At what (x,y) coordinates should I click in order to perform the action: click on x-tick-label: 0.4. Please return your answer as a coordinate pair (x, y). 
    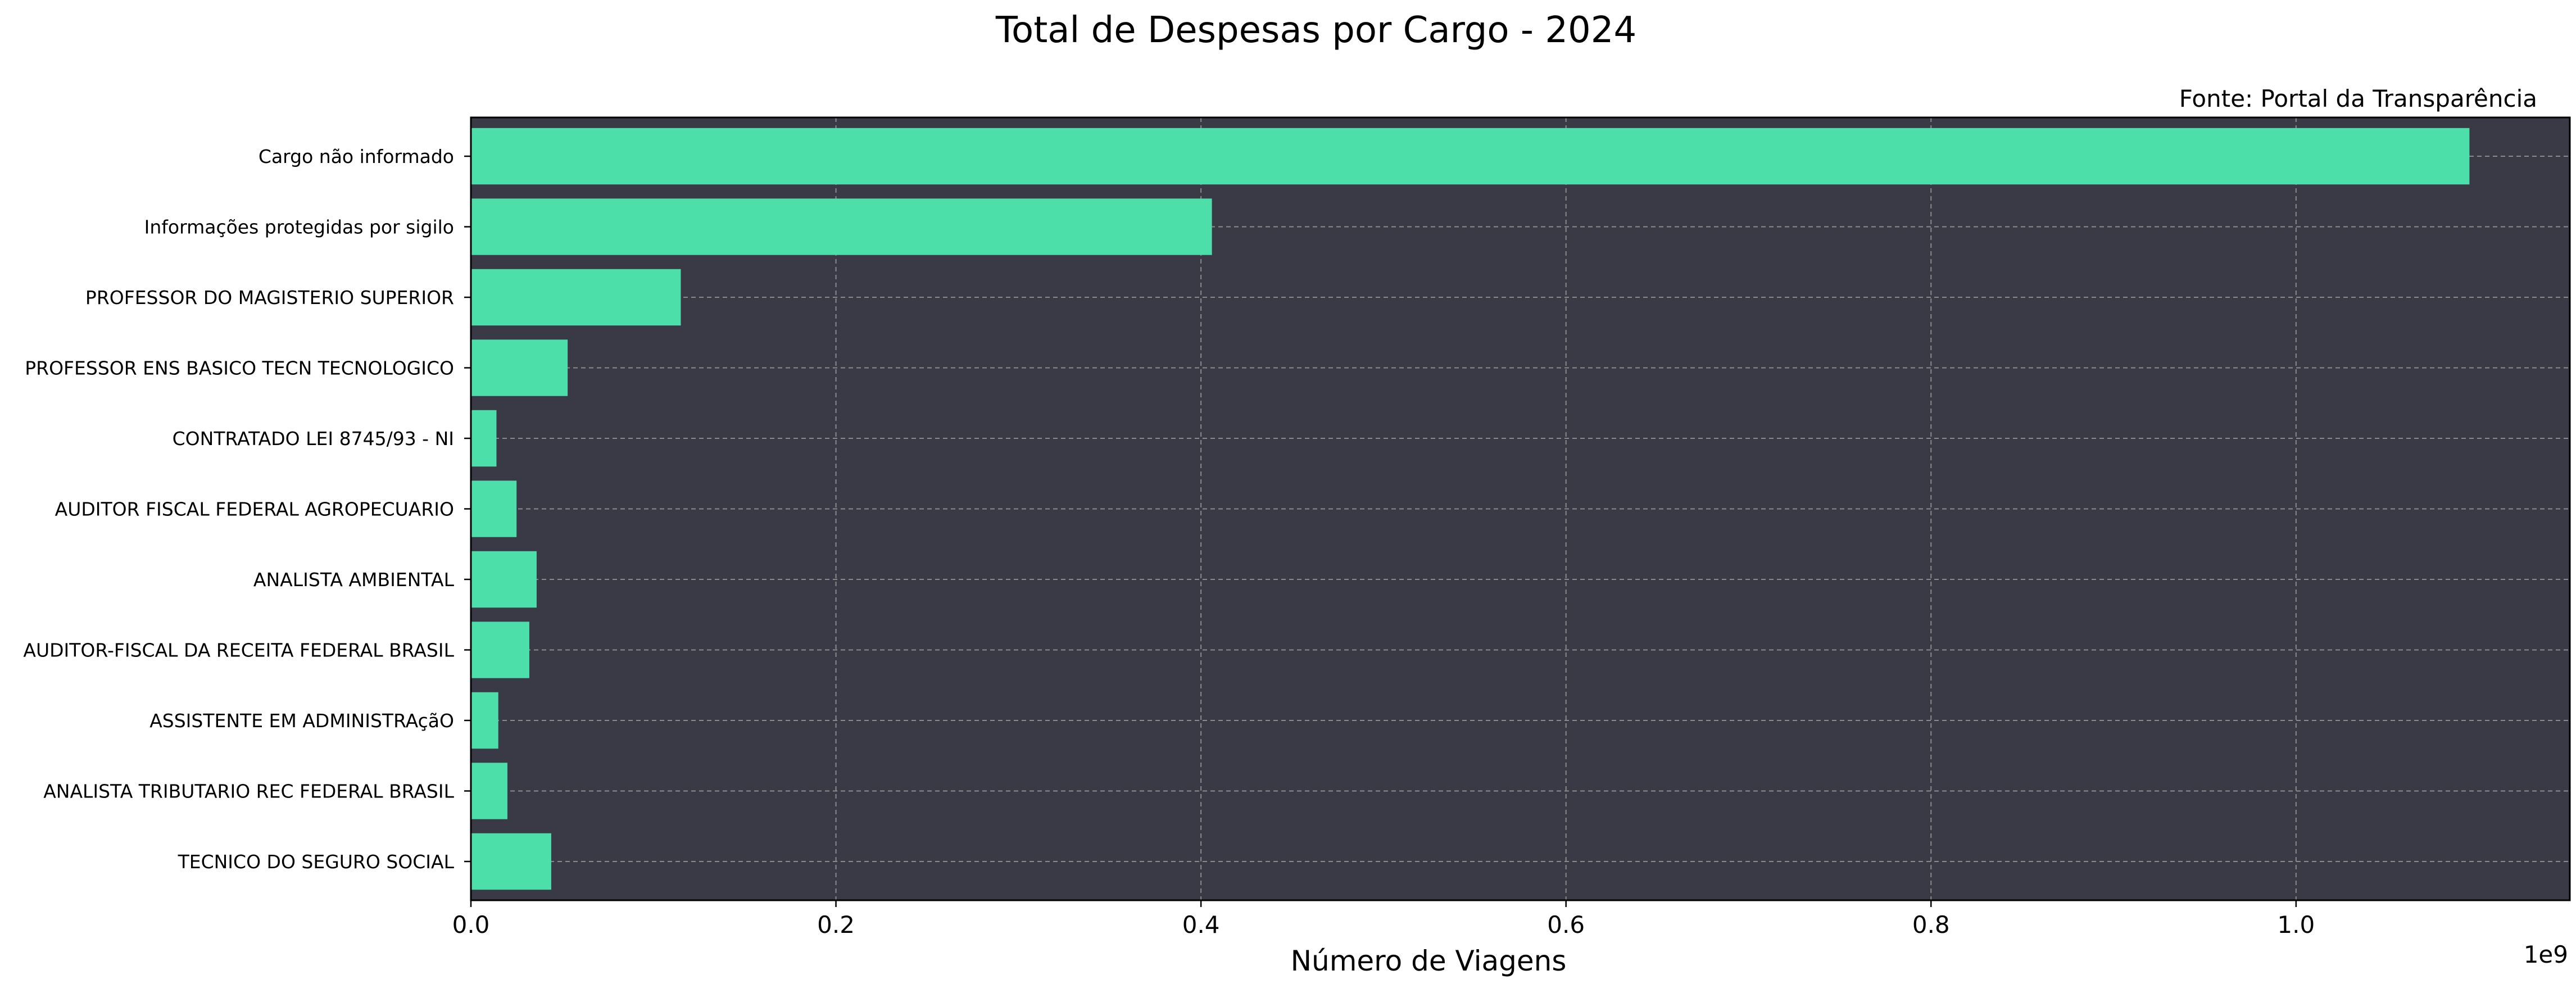
    Looking at the image, I should click on (1201, 924).